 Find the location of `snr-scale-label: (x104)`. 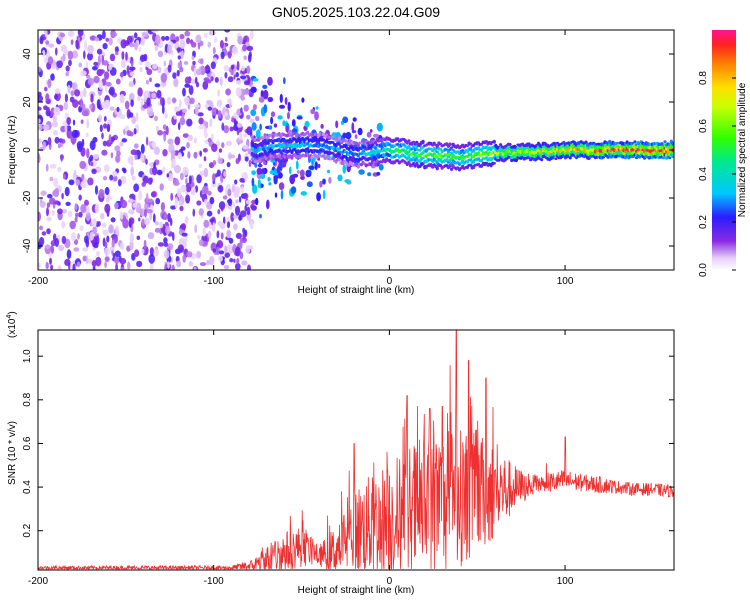

snr-scale-label: (x104) is located at coordinates (12, 324).